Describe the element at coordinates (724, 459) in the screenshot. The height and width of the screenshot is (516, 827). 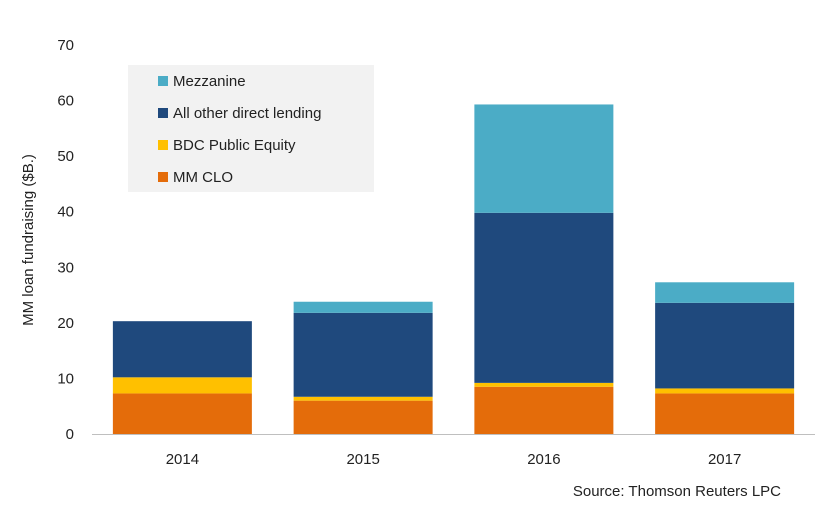
I see `x-tick-label: 2017` at that location.